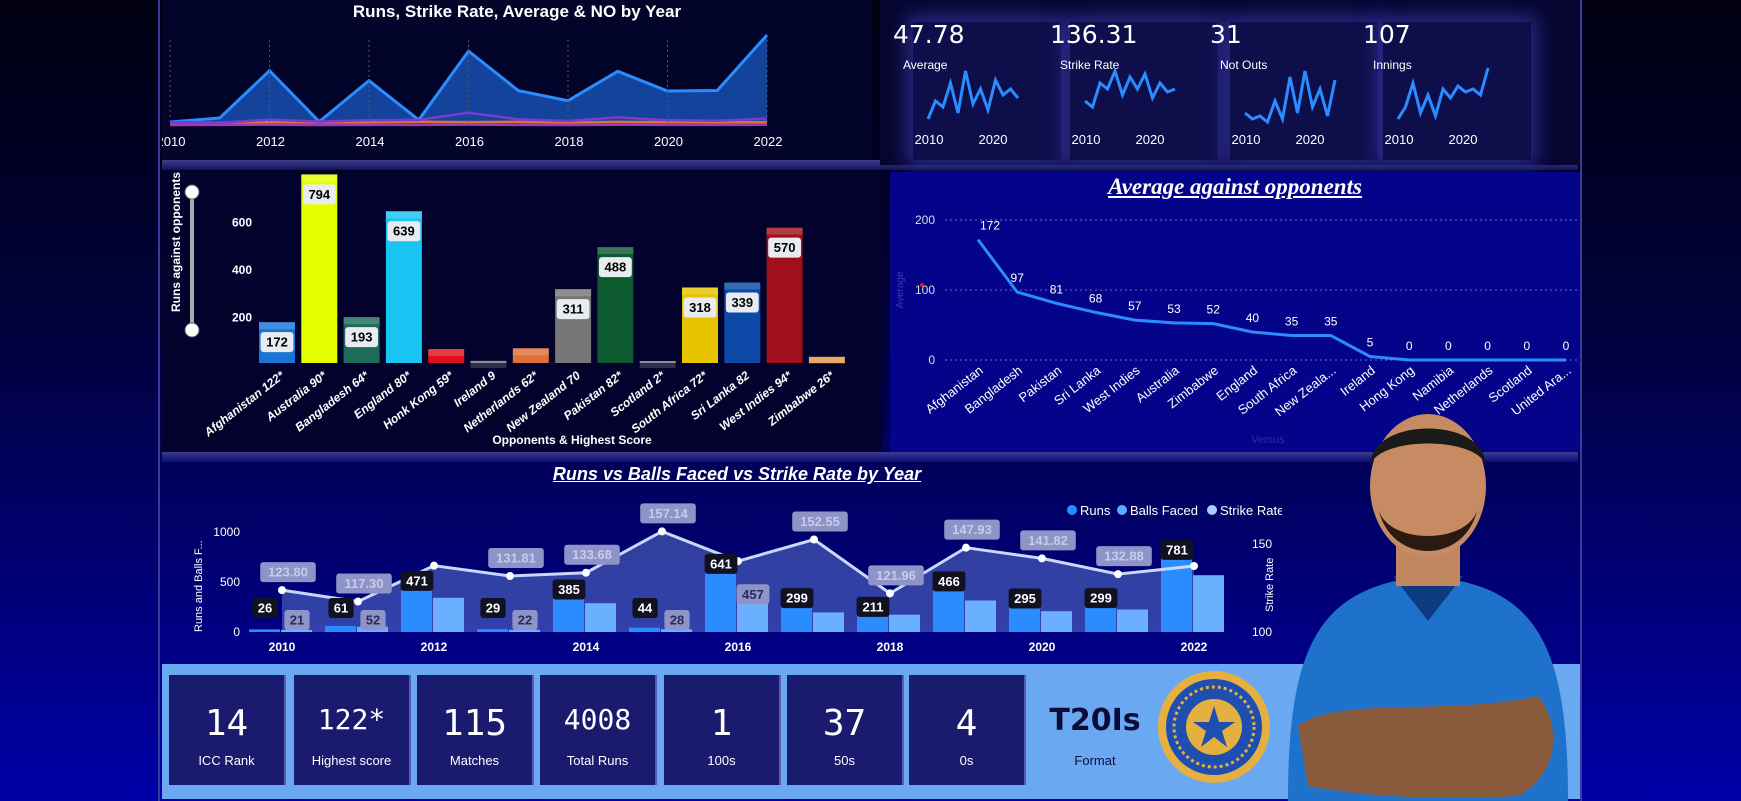  Describe the element at coordinates (966, 723) in the screenshot. I see `stat-value: 4` at that location.